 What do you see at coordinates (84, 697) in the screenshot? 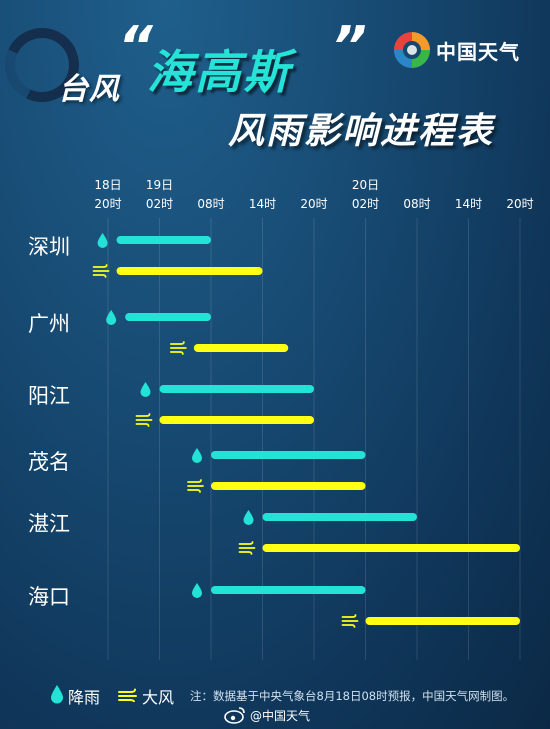
I see `legend-rain-label: 降雨` at bounding box center [84, 697].